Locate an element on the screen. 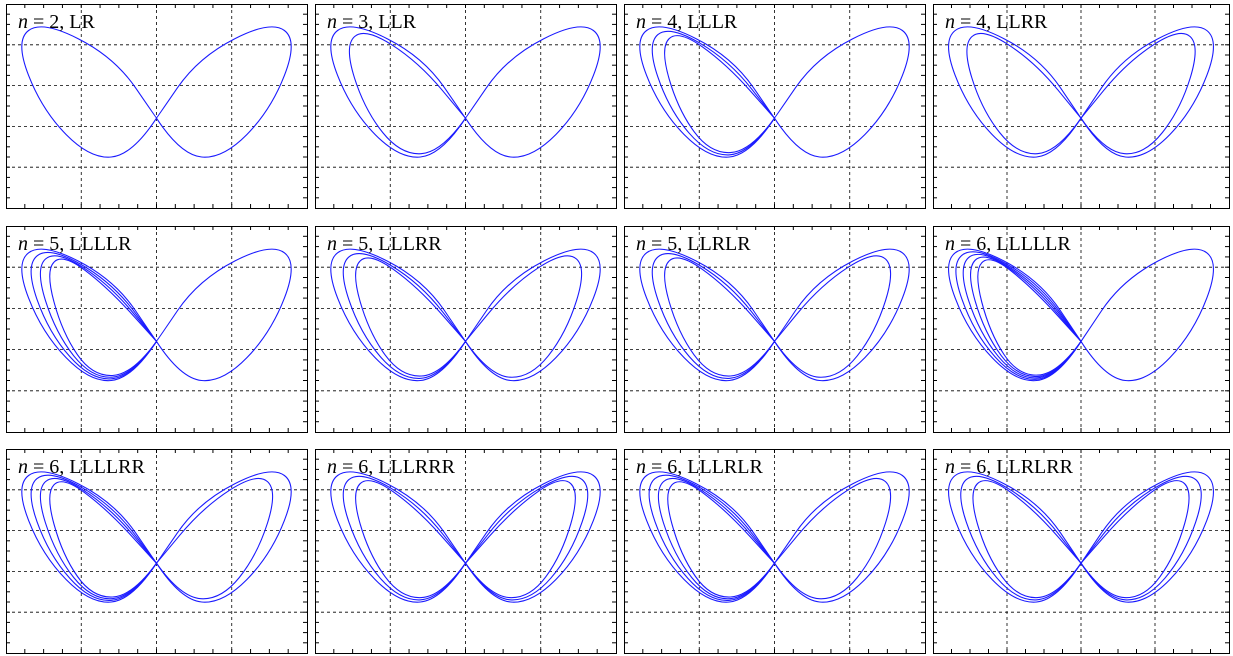 This screenshot has width=1233, height=656. panel-title: n = 6, LLLLRR is located at coordinates (81, 467).